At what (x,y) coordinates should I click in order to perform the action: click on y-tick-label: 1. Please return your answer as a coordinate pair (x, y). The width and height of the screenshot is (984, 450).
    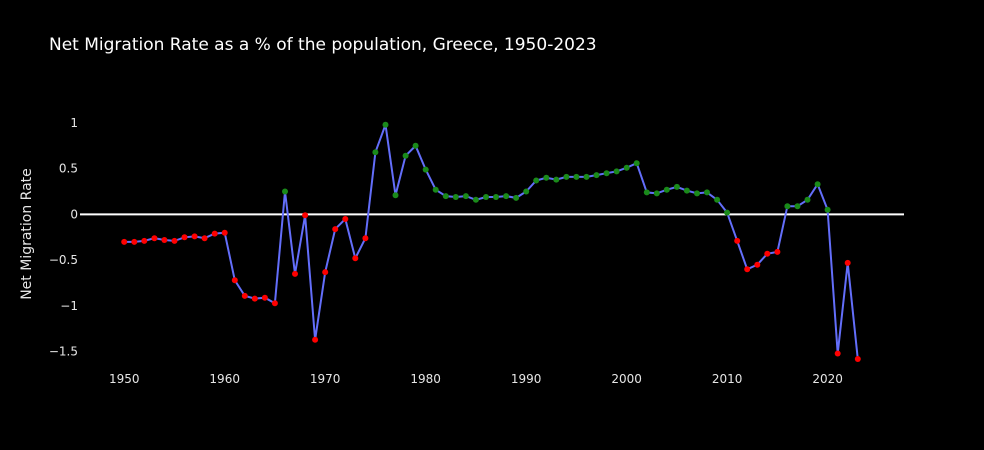
    Looking at the image, I should click on (74, 123).